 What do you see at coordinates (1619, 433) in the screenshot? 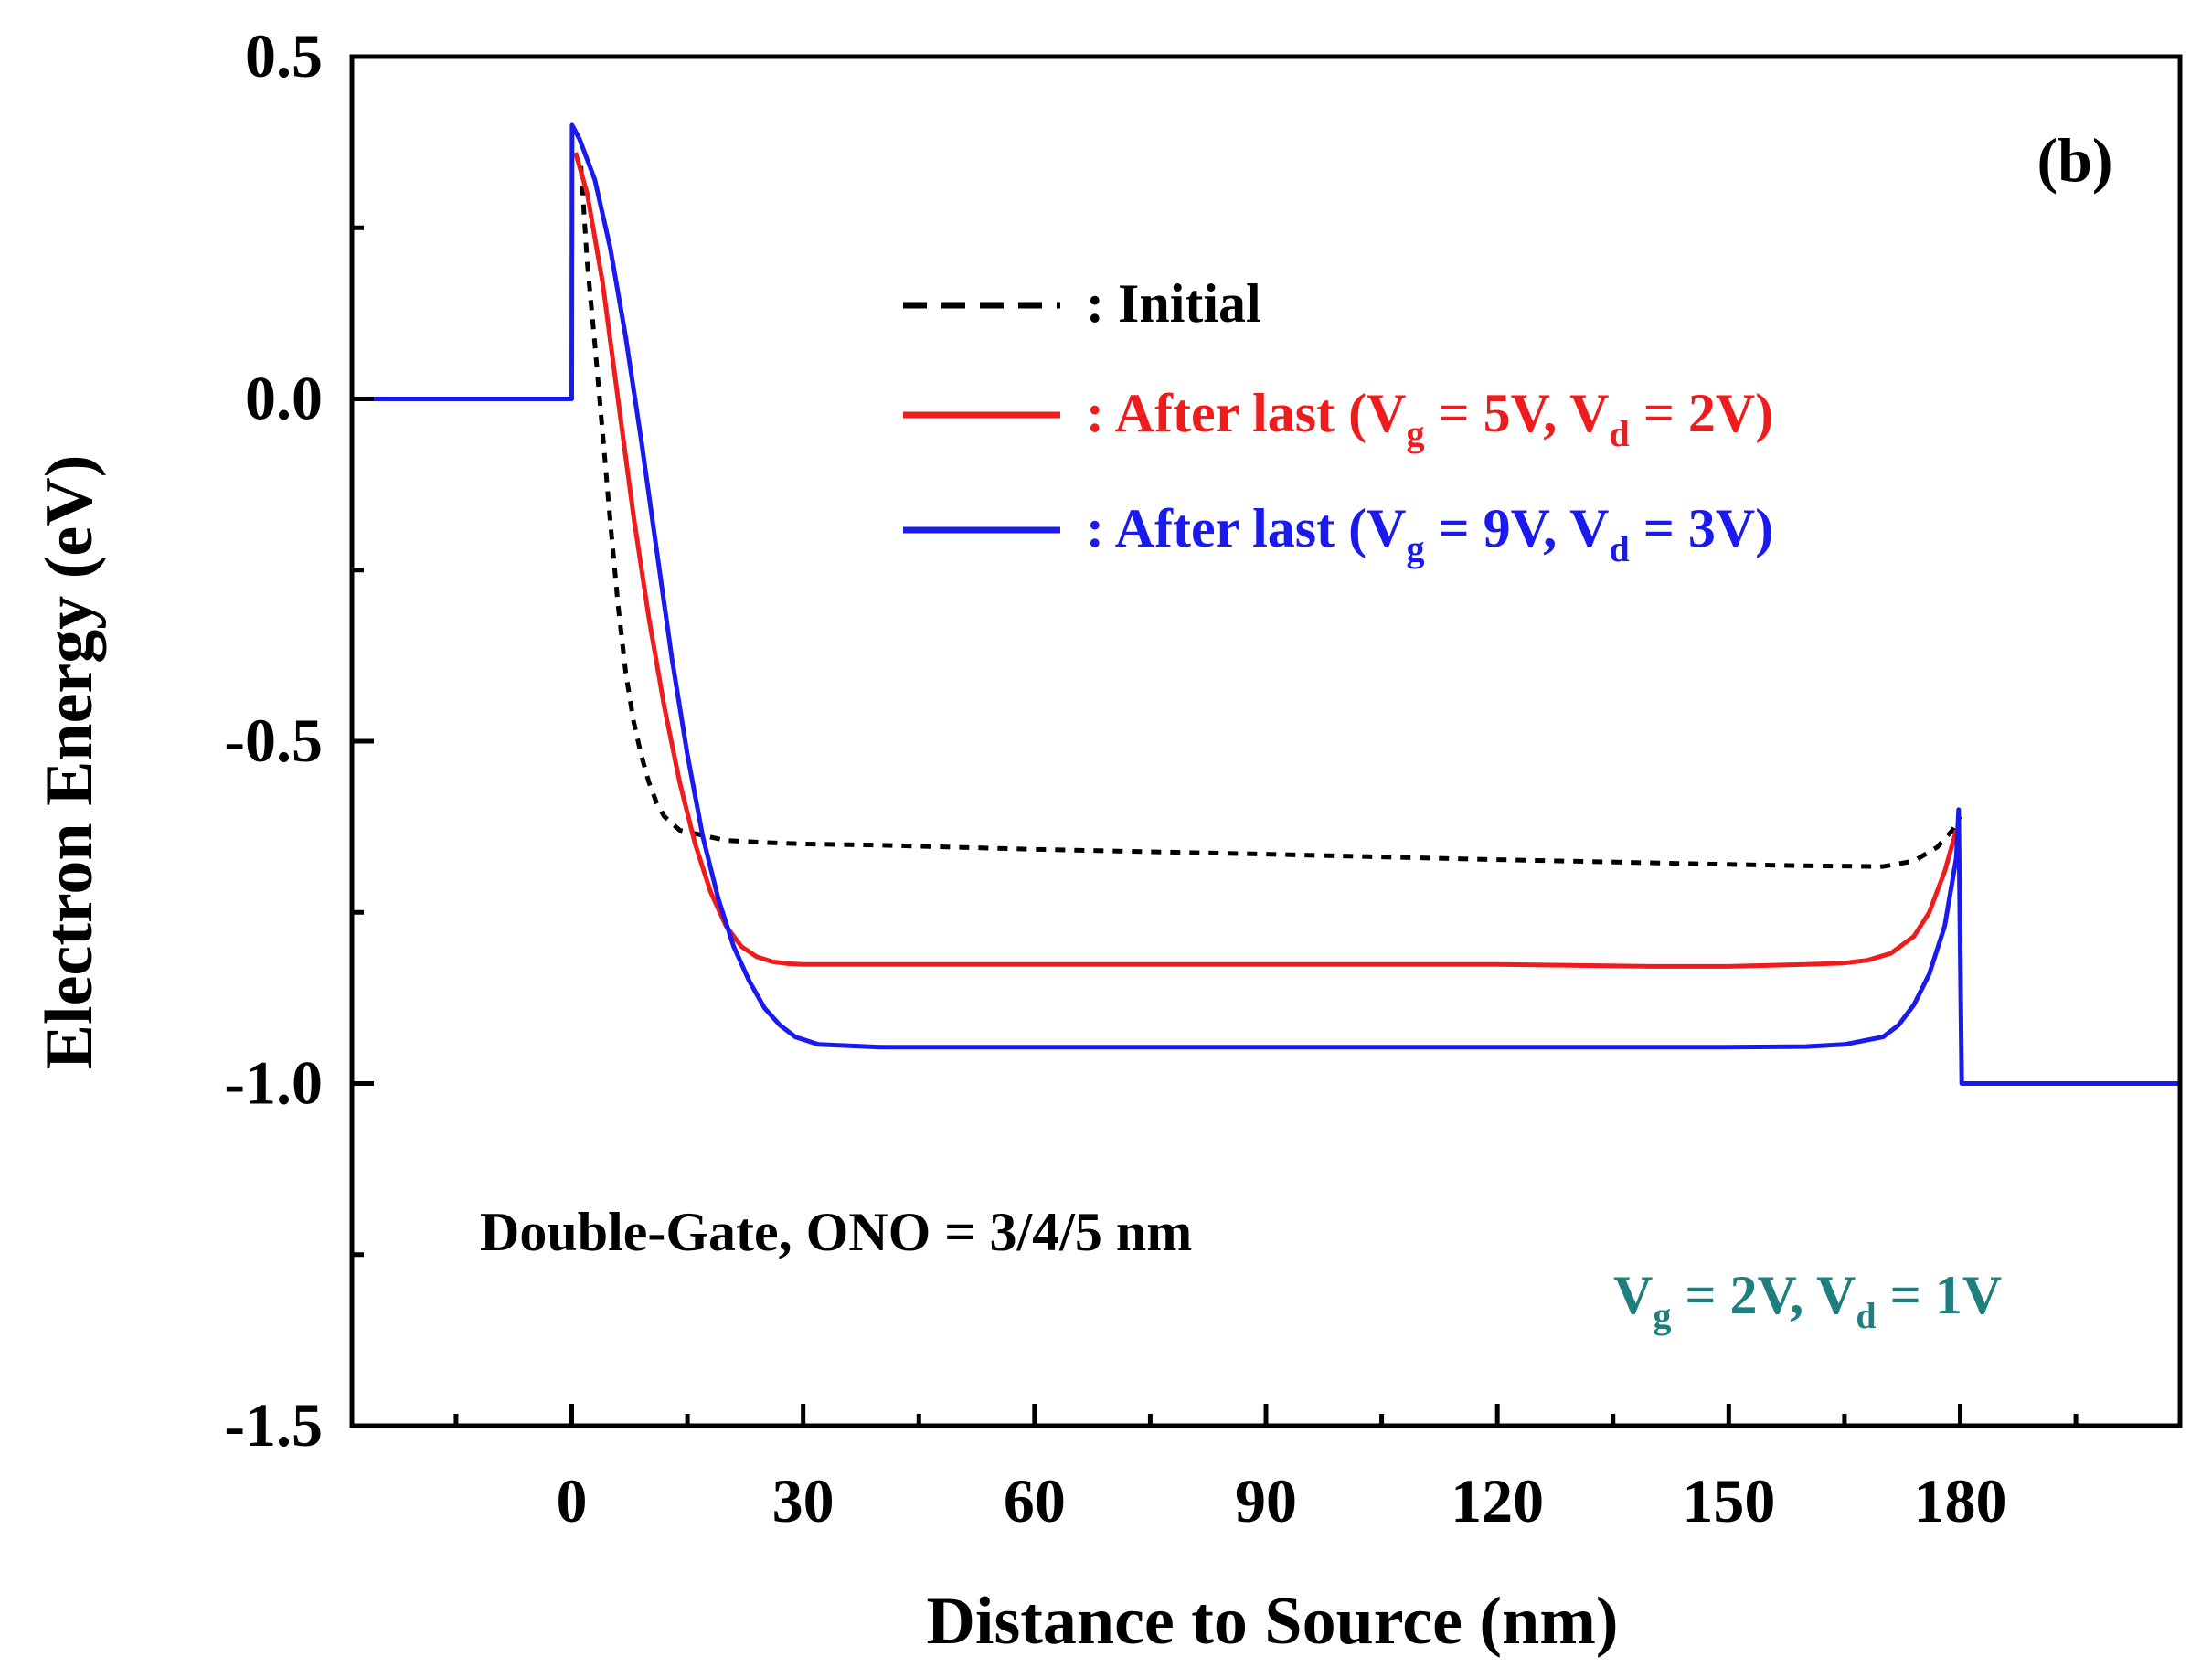
I see `legend-label-2-subscript-3: d` at bounding box center [1619, 433].